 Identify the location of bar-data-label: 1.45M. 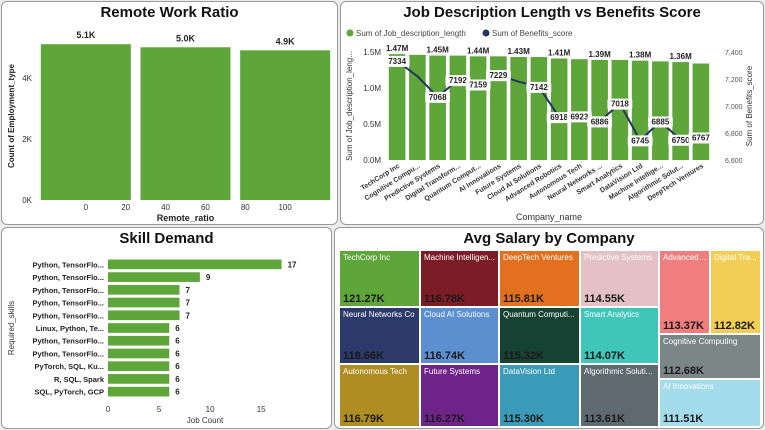
(438, 50).